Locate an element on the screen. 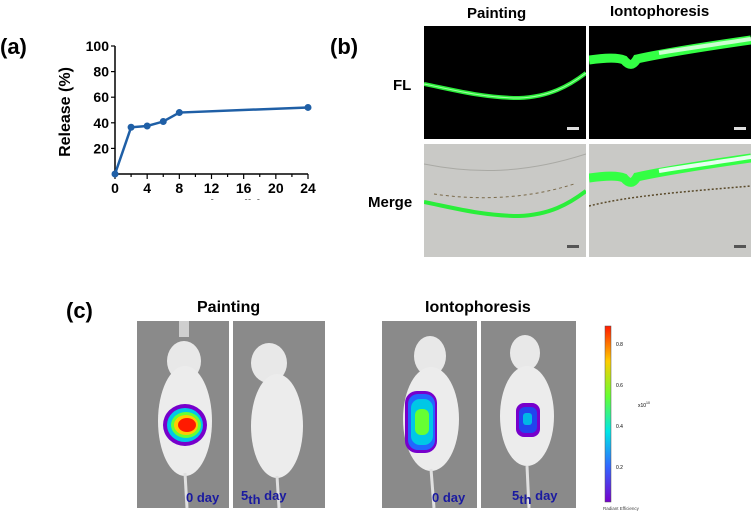  y-axis-label: Release (%) is located at coordinates (65, 112).